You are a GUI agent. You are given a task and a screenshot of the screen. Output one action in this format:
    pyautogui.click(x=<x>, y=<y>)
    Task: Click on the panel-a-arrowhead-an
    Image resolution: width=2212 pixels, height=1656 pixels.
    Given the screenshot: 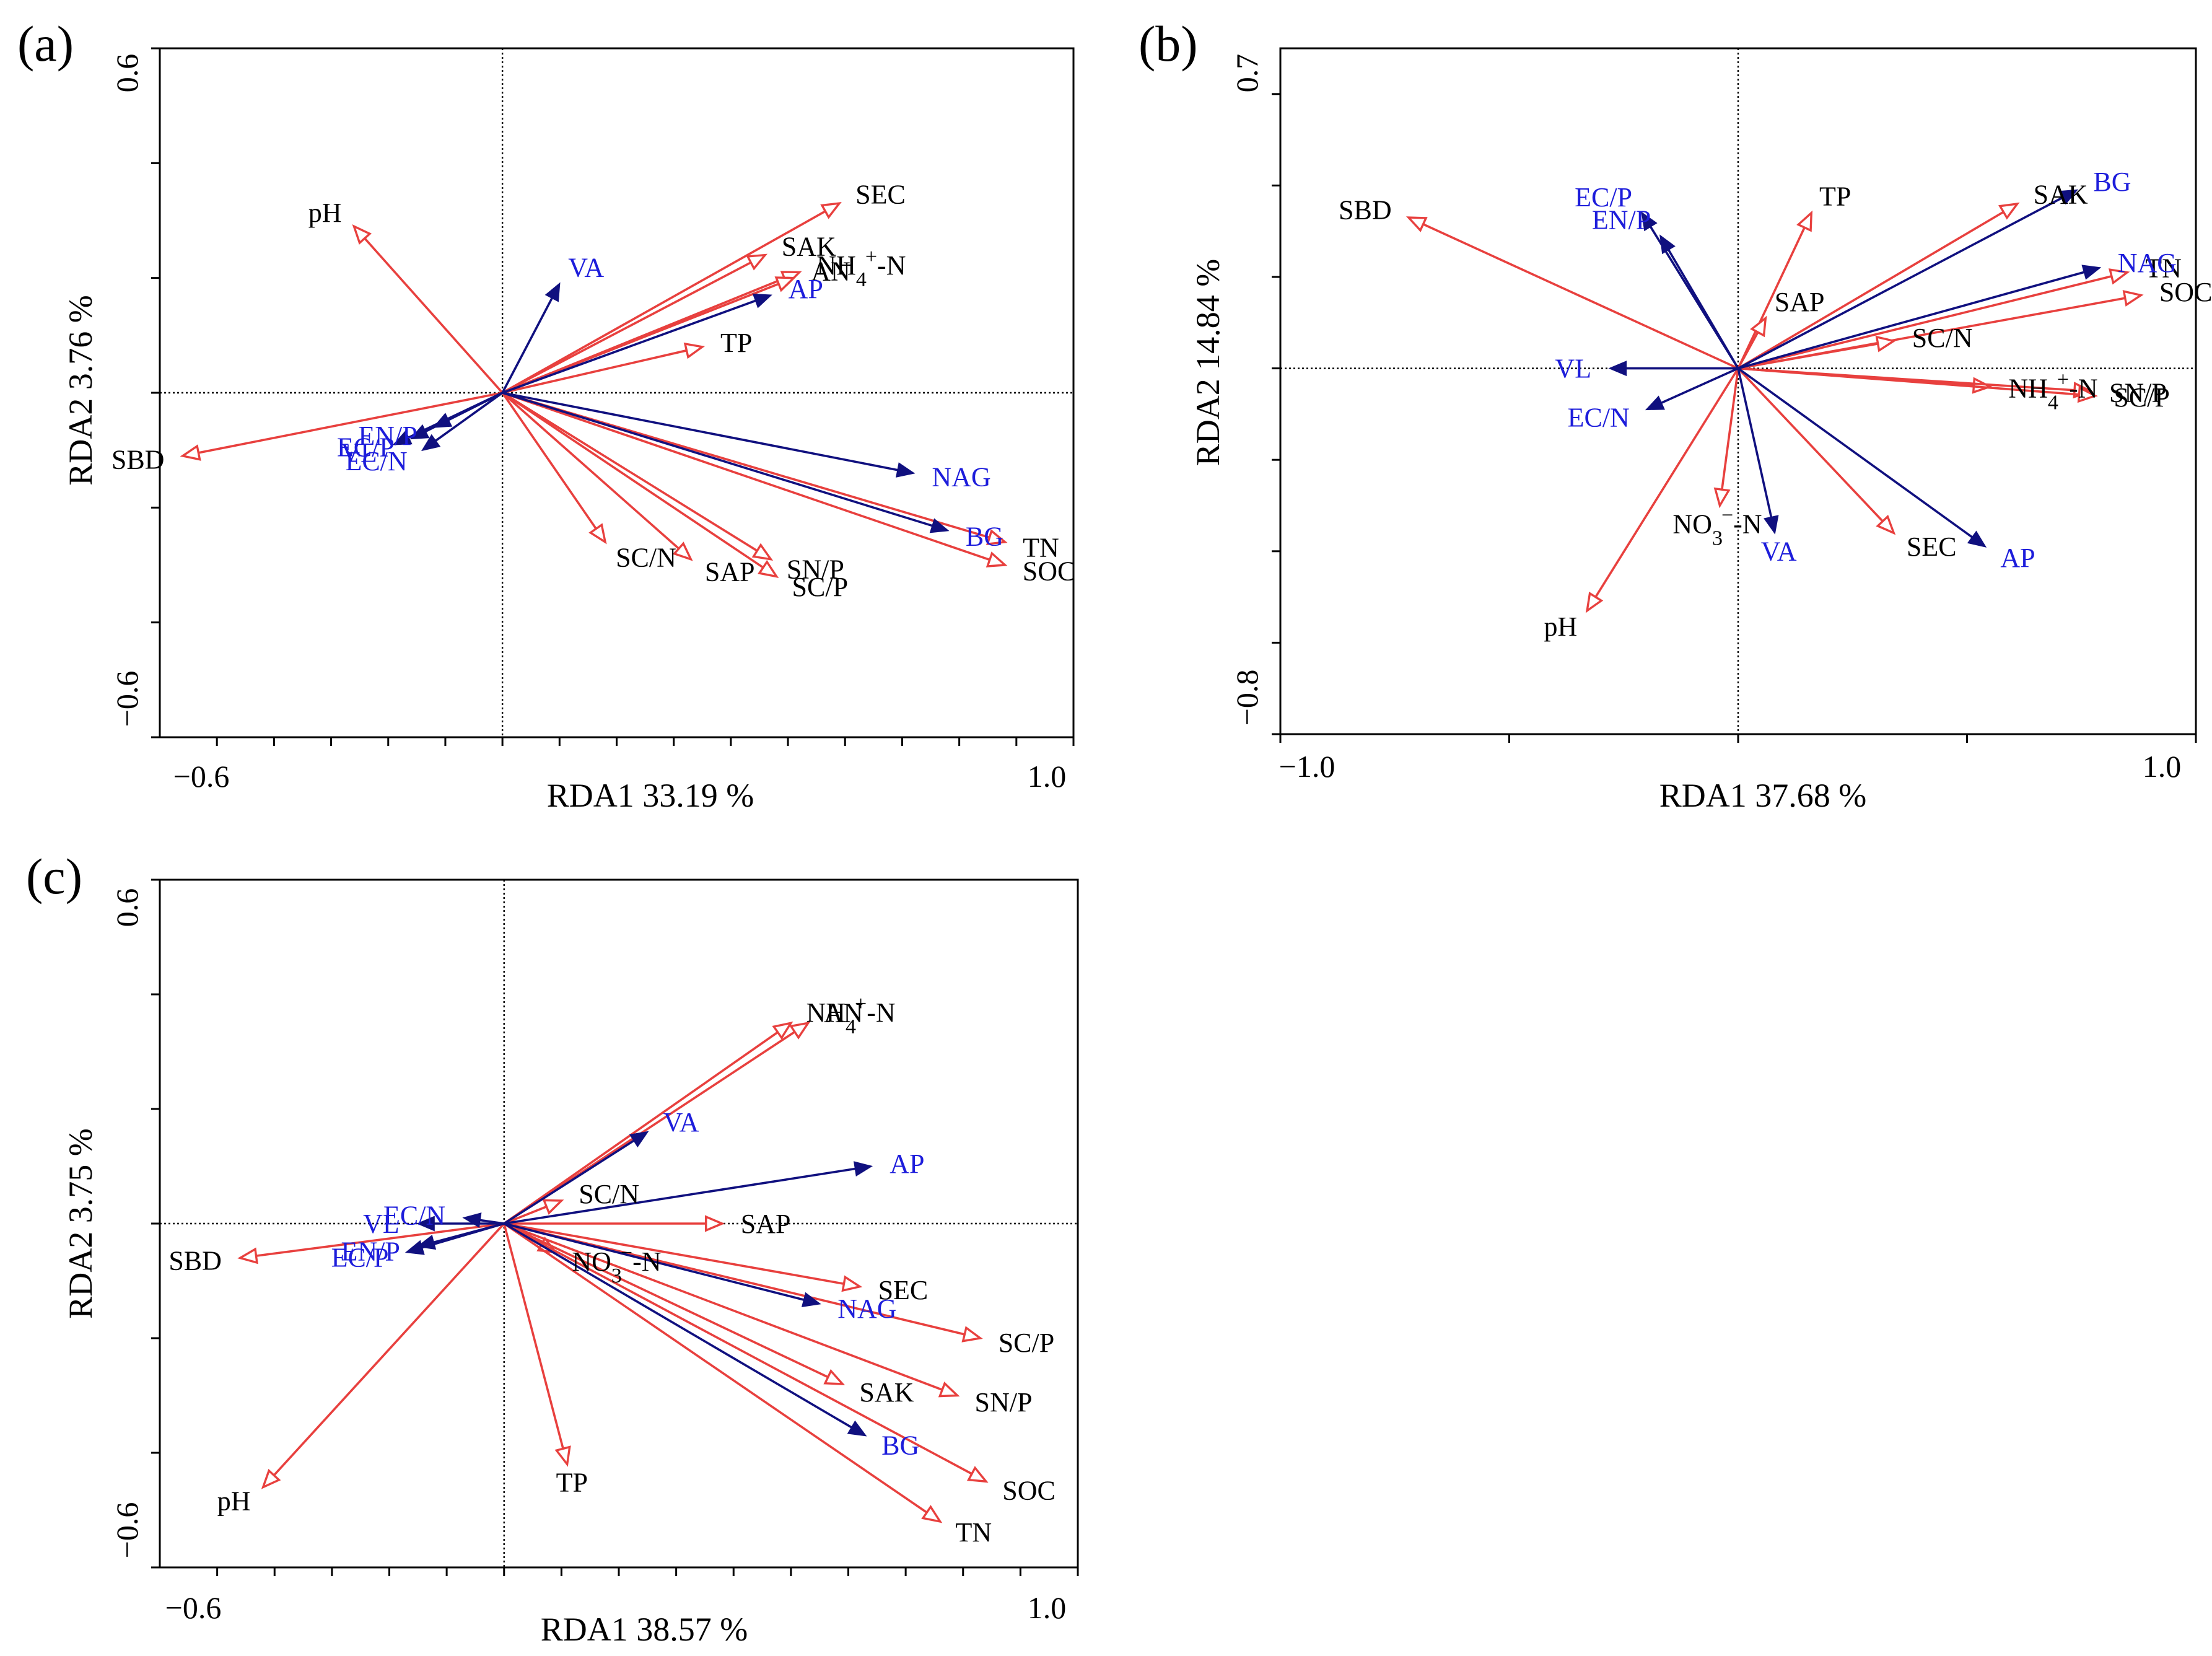 What is the action you would take?
    pyautogui.click(x=786, y=284)
    